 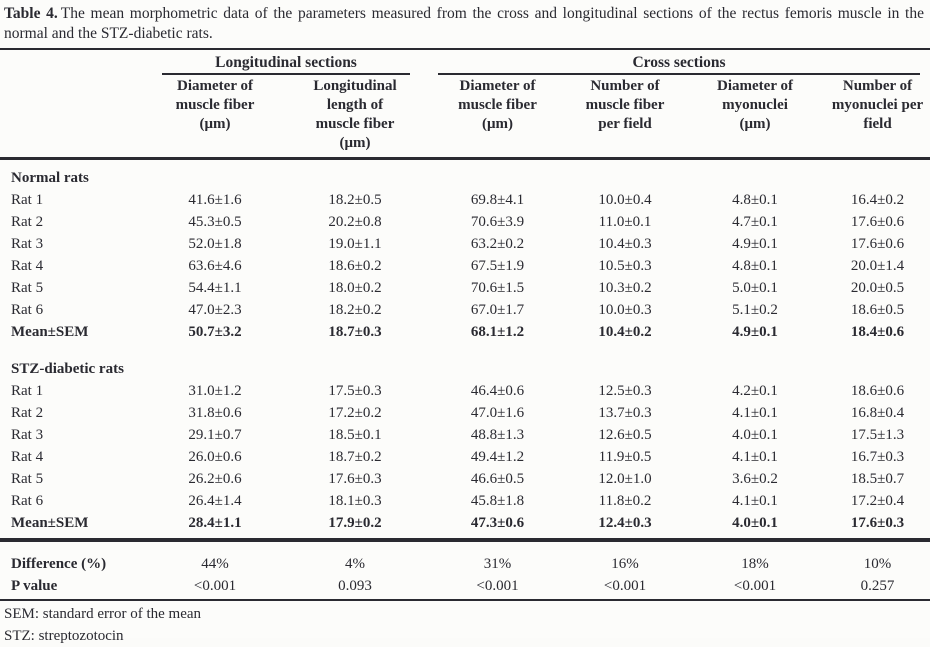 What do you see at coordinates (625, 266) in the screenshot?
I see `data-cell: 10.5±0.3` at bounding box center [625, 266].